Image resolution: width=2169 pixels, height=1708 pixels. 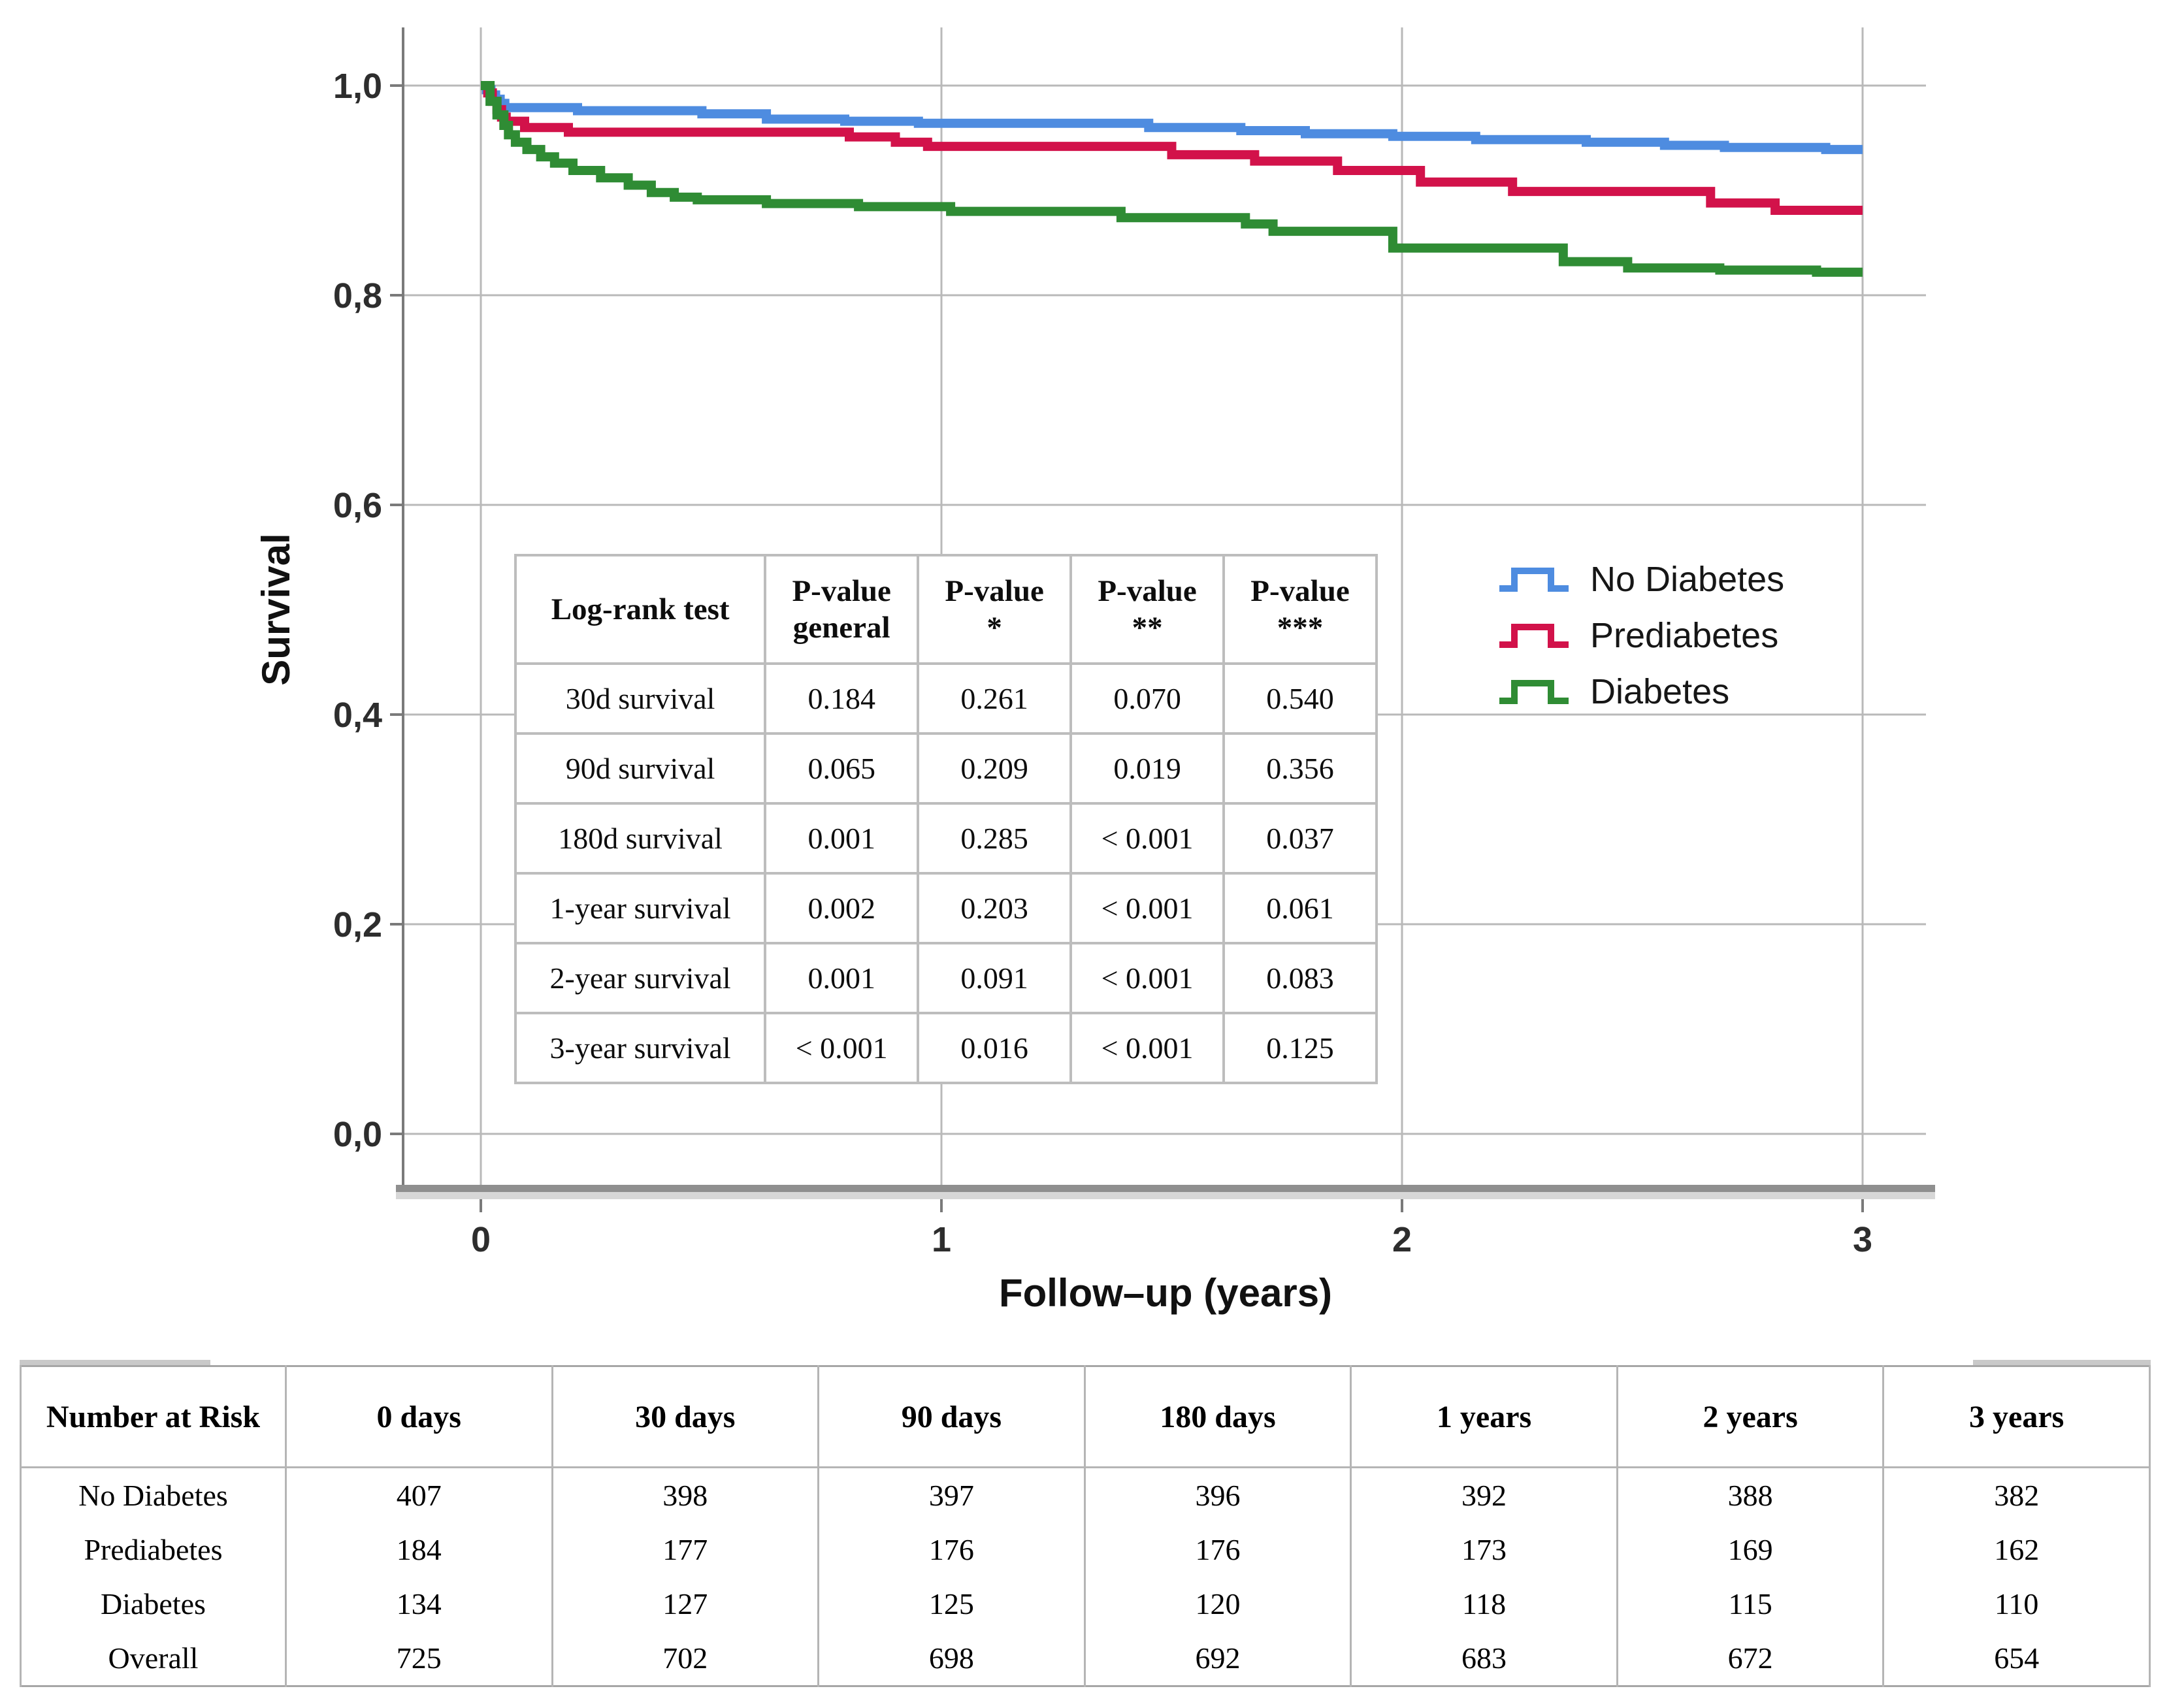 I want to click on risk-header-cell: 1 years, so click(x=1484, y=1417).